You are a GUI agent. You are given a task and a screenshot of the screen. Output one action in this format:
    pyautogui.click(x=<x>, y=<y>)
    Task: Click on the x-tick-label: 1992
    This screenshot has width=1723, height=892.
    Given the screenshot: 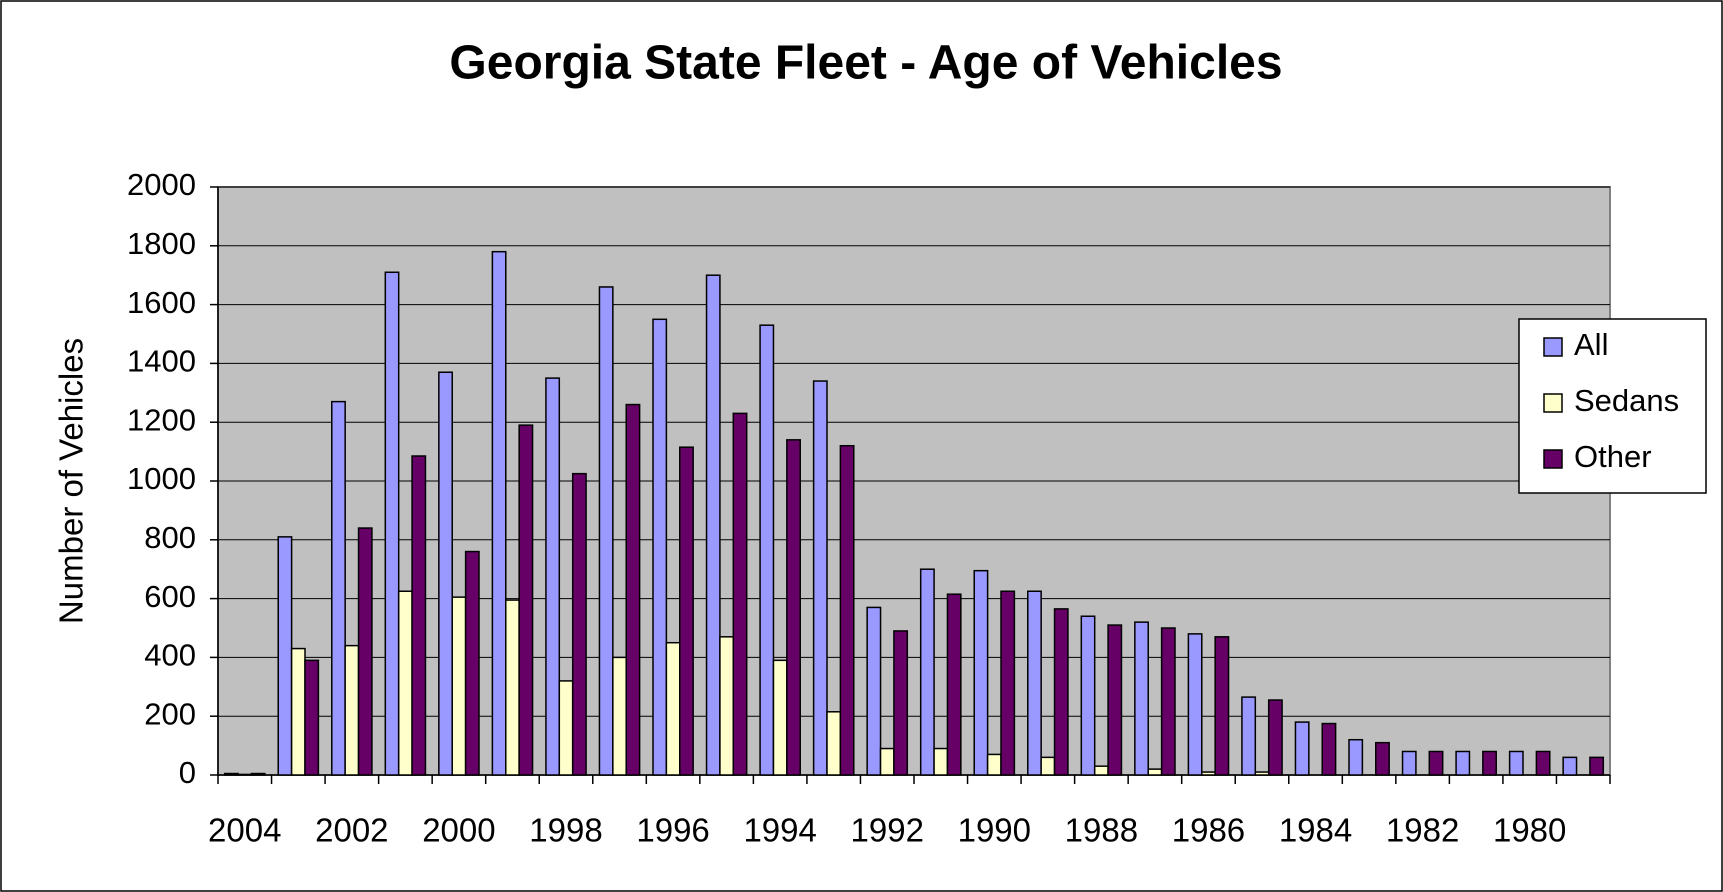 What is the action you would take?
    pyautogui.click(x=887, y=830)
    